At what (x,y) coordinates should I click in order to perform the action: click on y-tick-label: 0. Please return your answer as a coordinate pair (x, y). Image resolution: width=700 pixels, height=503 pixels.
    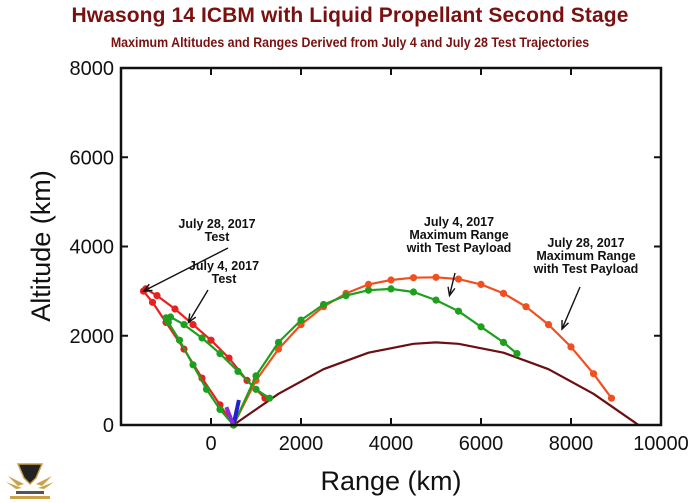
    Looking at the image, I should click on (108, 426).